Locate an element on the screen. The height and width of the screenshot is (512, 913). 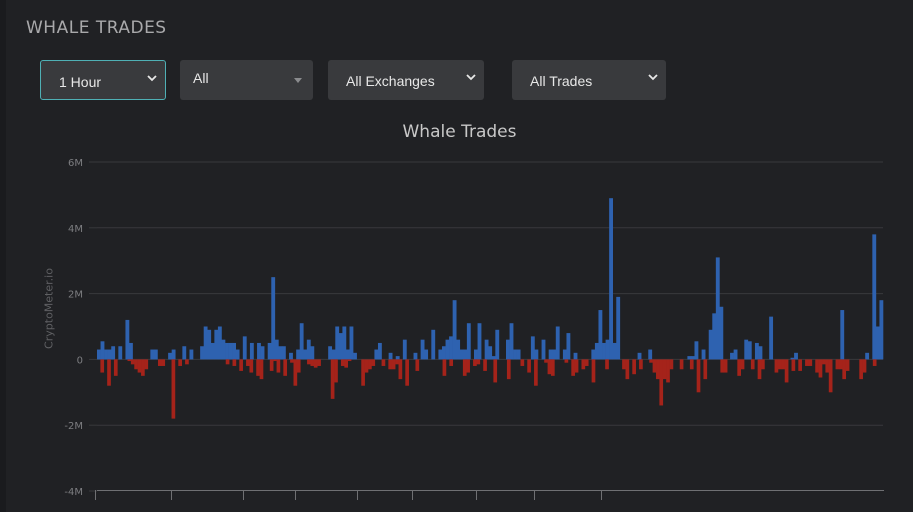
chart-title: Whale Trades is located at coordinates (459, 132).